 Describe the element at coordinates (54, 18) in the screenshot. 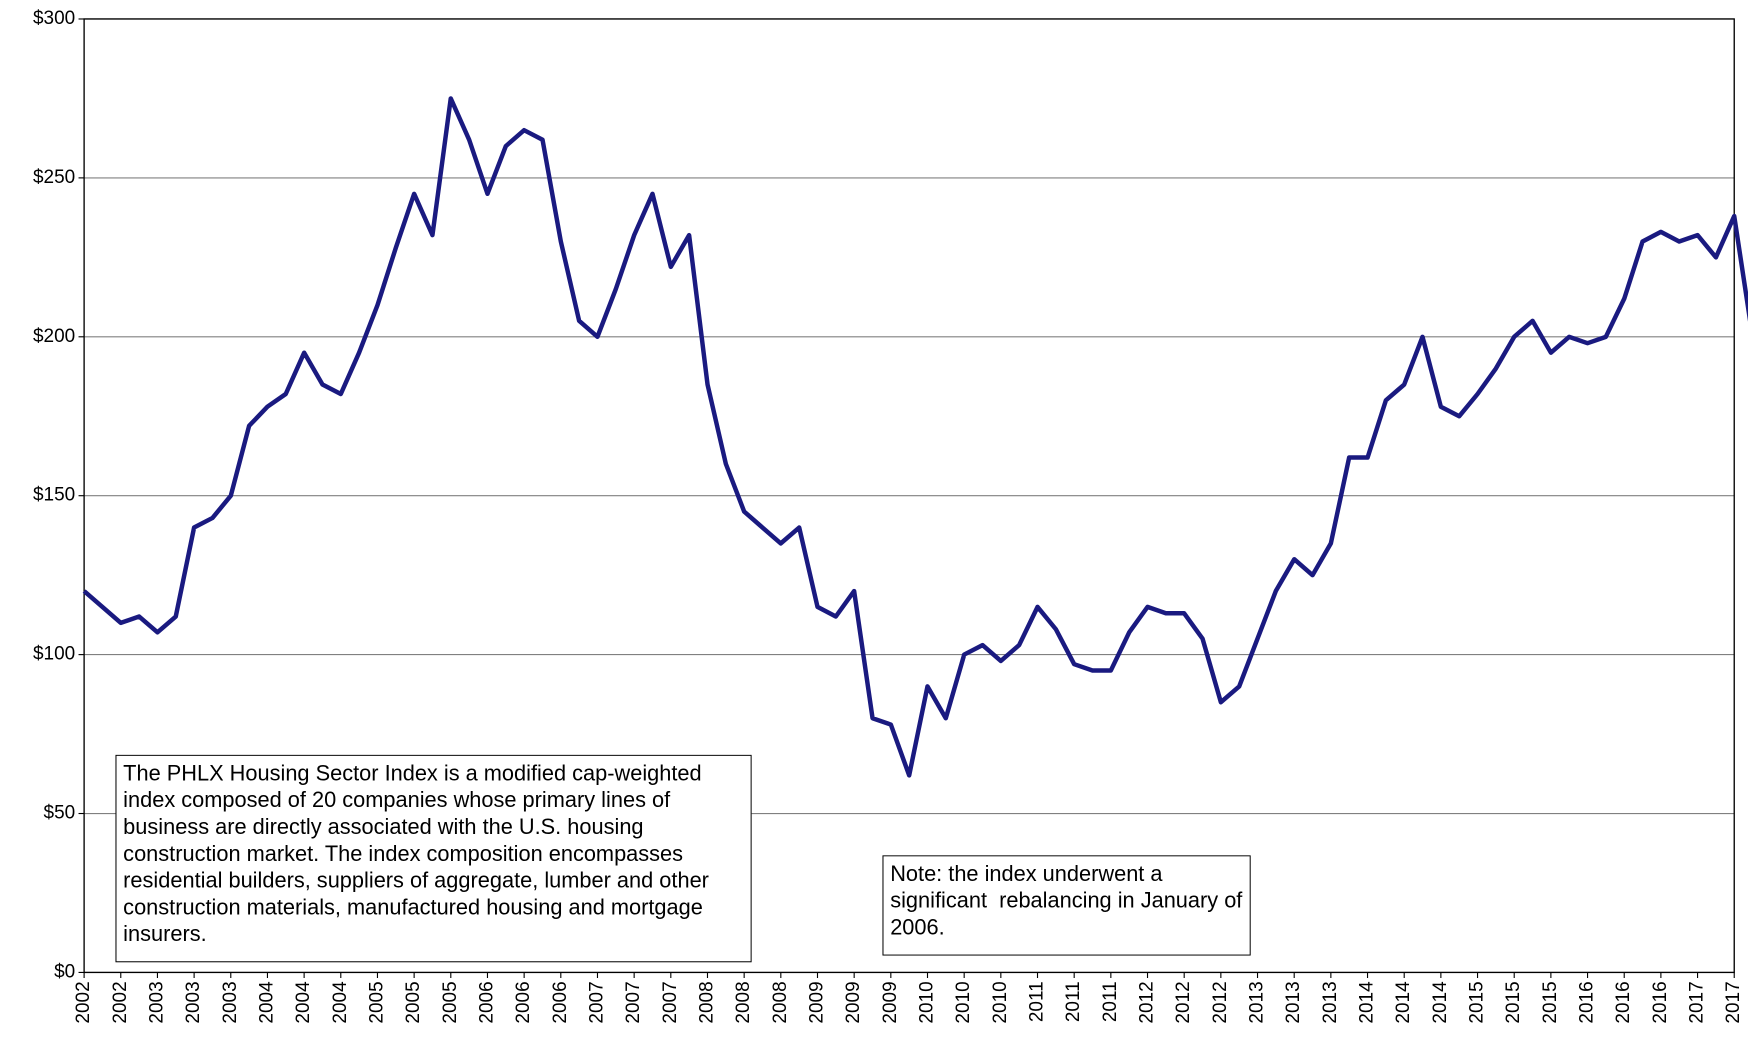

I see `y-tick-label: $300` at that location.